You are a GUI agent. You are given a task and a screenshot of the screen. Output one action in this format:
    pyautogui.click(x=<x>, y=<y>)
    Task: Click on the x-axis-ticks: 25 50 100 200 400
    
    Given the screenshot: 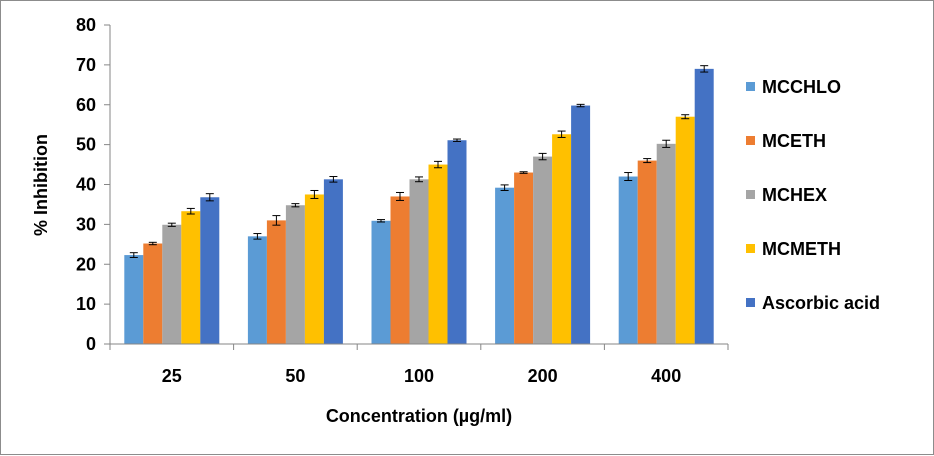 What is the action you would take?
    pyautogui.click(x=419, y=365)
    